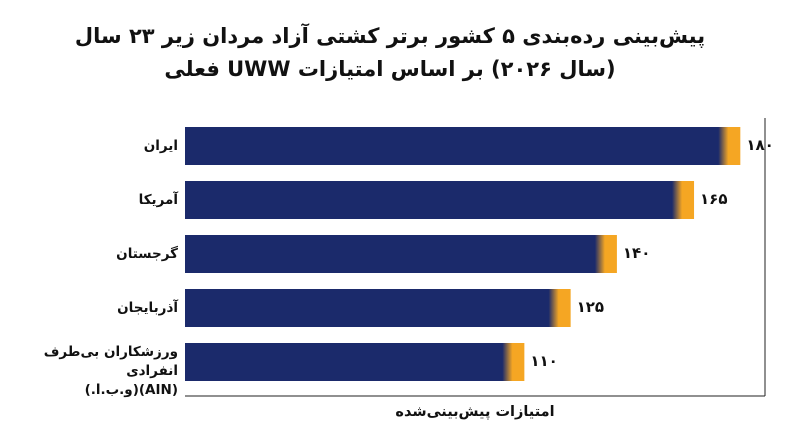 The height and width of the screenshot is (447, 800). What do you see at coordinates (636, 253) in the screenshot?
I see `value-label: ۱۴۰` at bounding box center [636, 253].